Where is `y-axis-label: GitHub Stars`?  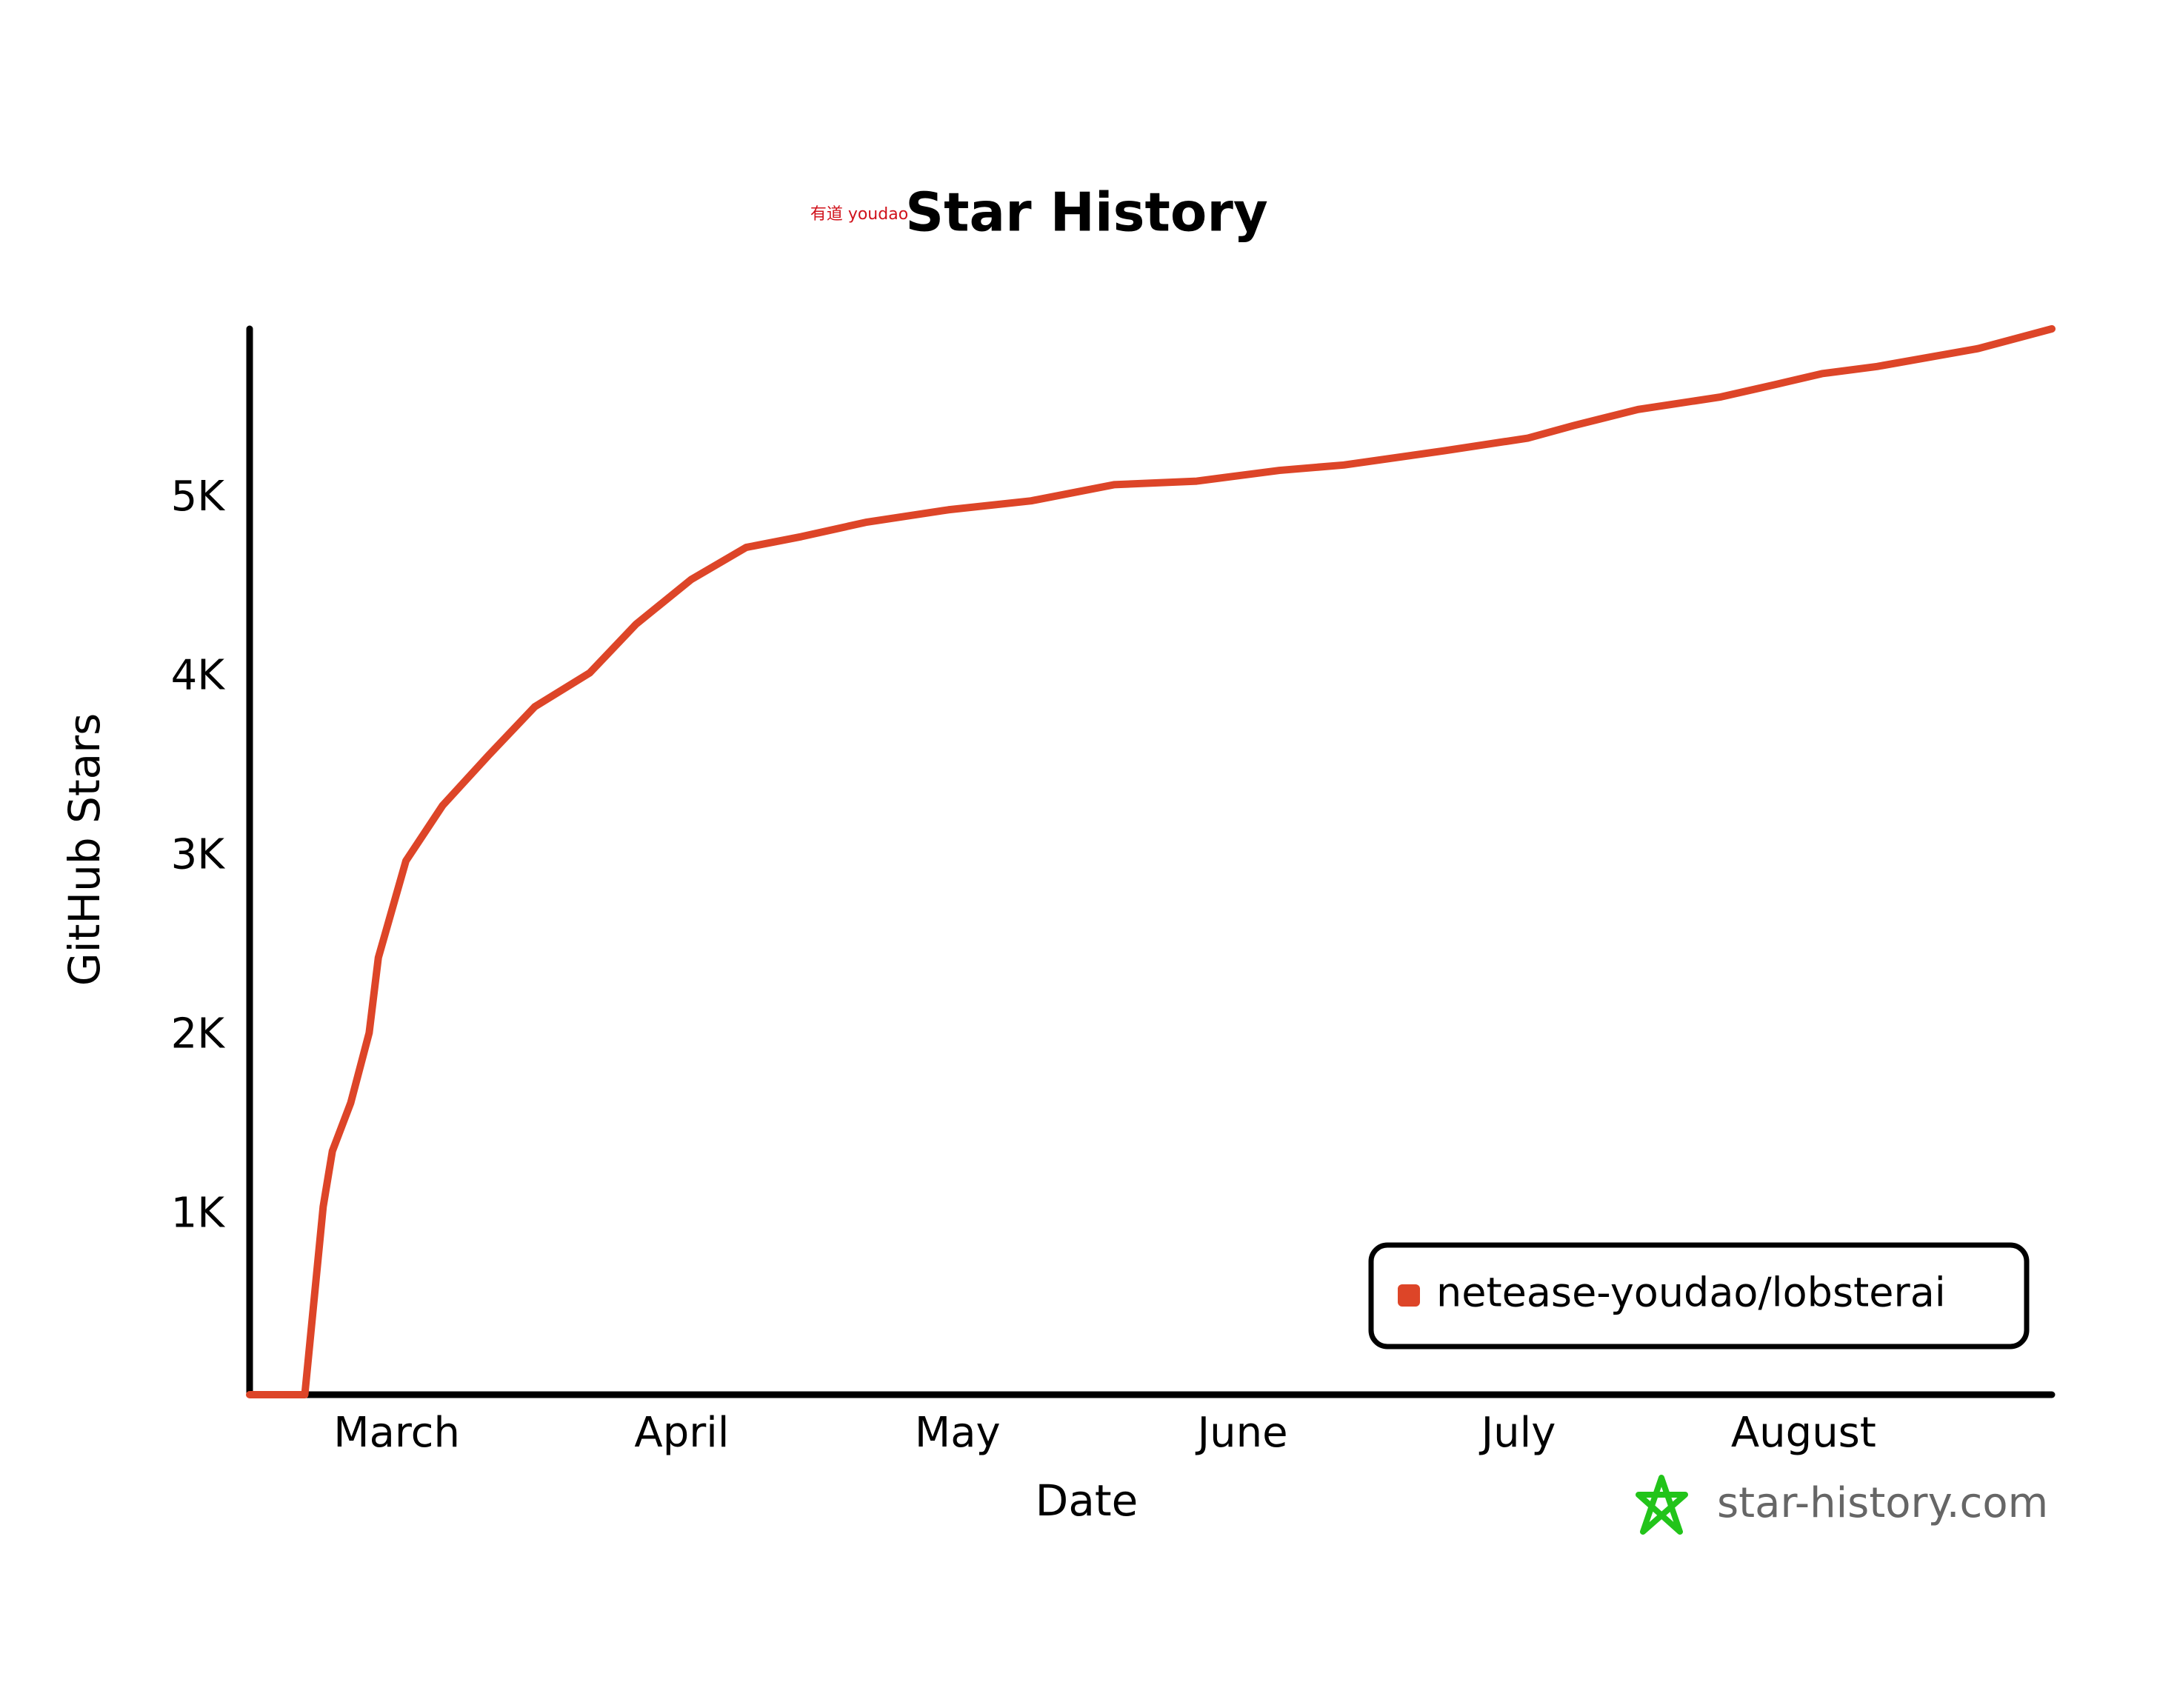
y-axis-label: GitHub Stars is located at coordinates (85, 850).